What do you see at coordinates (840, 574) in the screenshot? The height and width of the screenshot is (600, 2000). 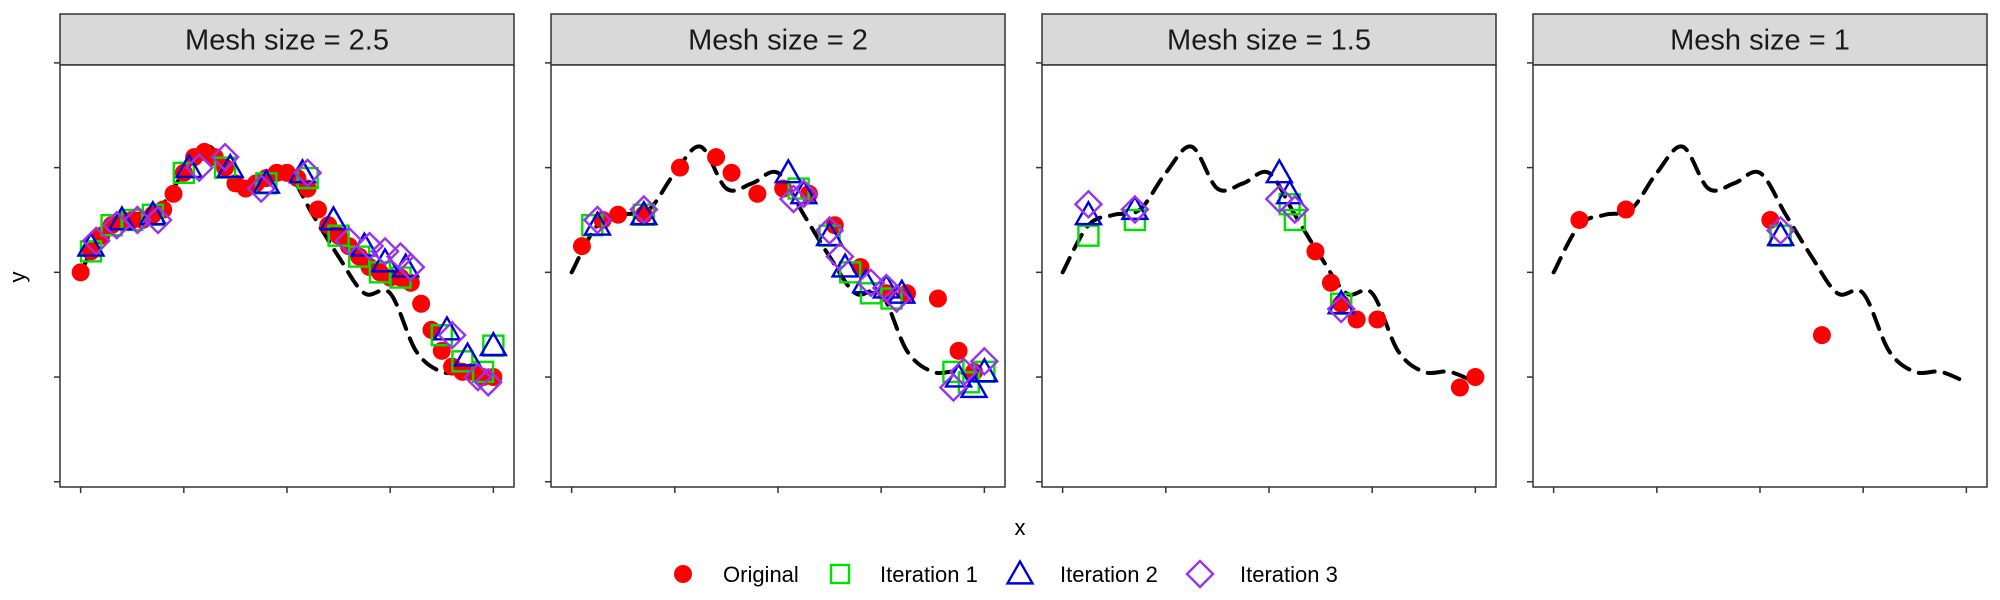 I see `legend-key-square` at bounding box center [840, 574].